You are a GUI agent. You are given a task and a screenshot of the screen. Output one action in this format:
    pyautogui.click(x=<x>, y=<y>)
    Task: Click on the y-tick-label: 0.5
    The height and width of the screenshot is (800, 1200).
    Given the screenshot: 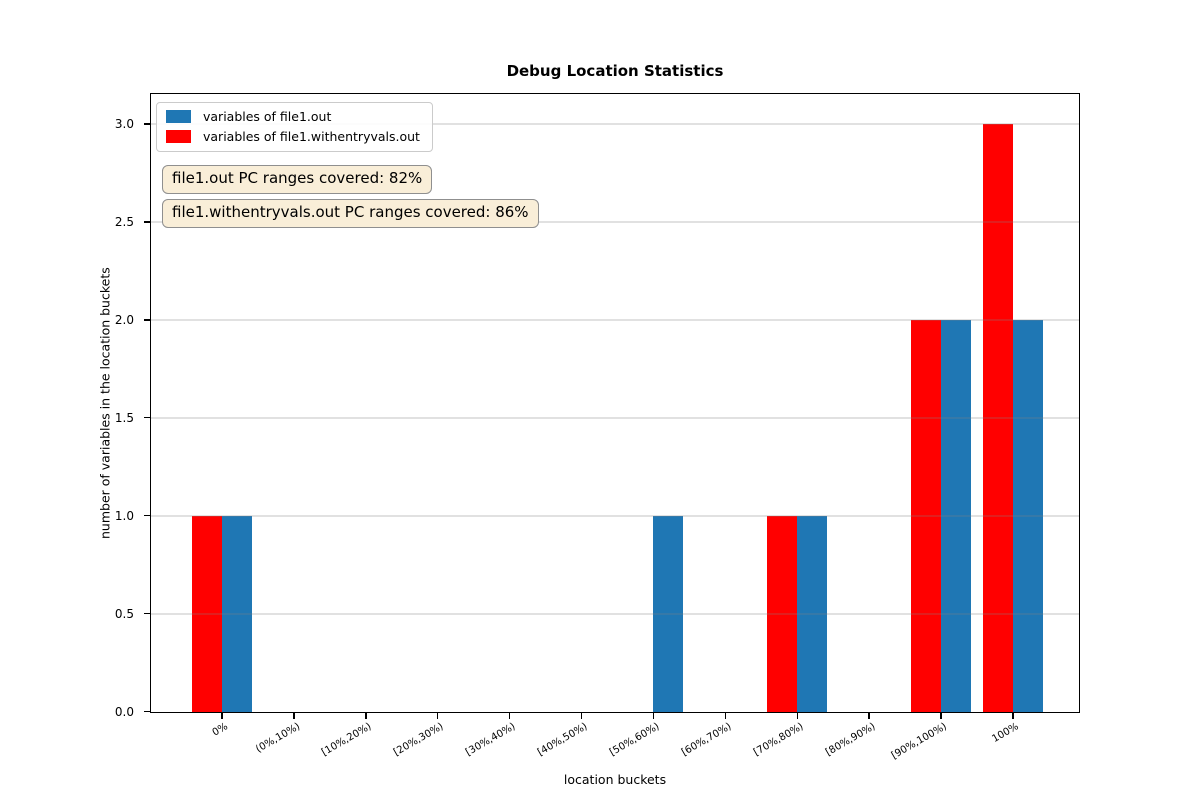 What is the action you would take?
    pyautogui.click(x=124, y=613)
    